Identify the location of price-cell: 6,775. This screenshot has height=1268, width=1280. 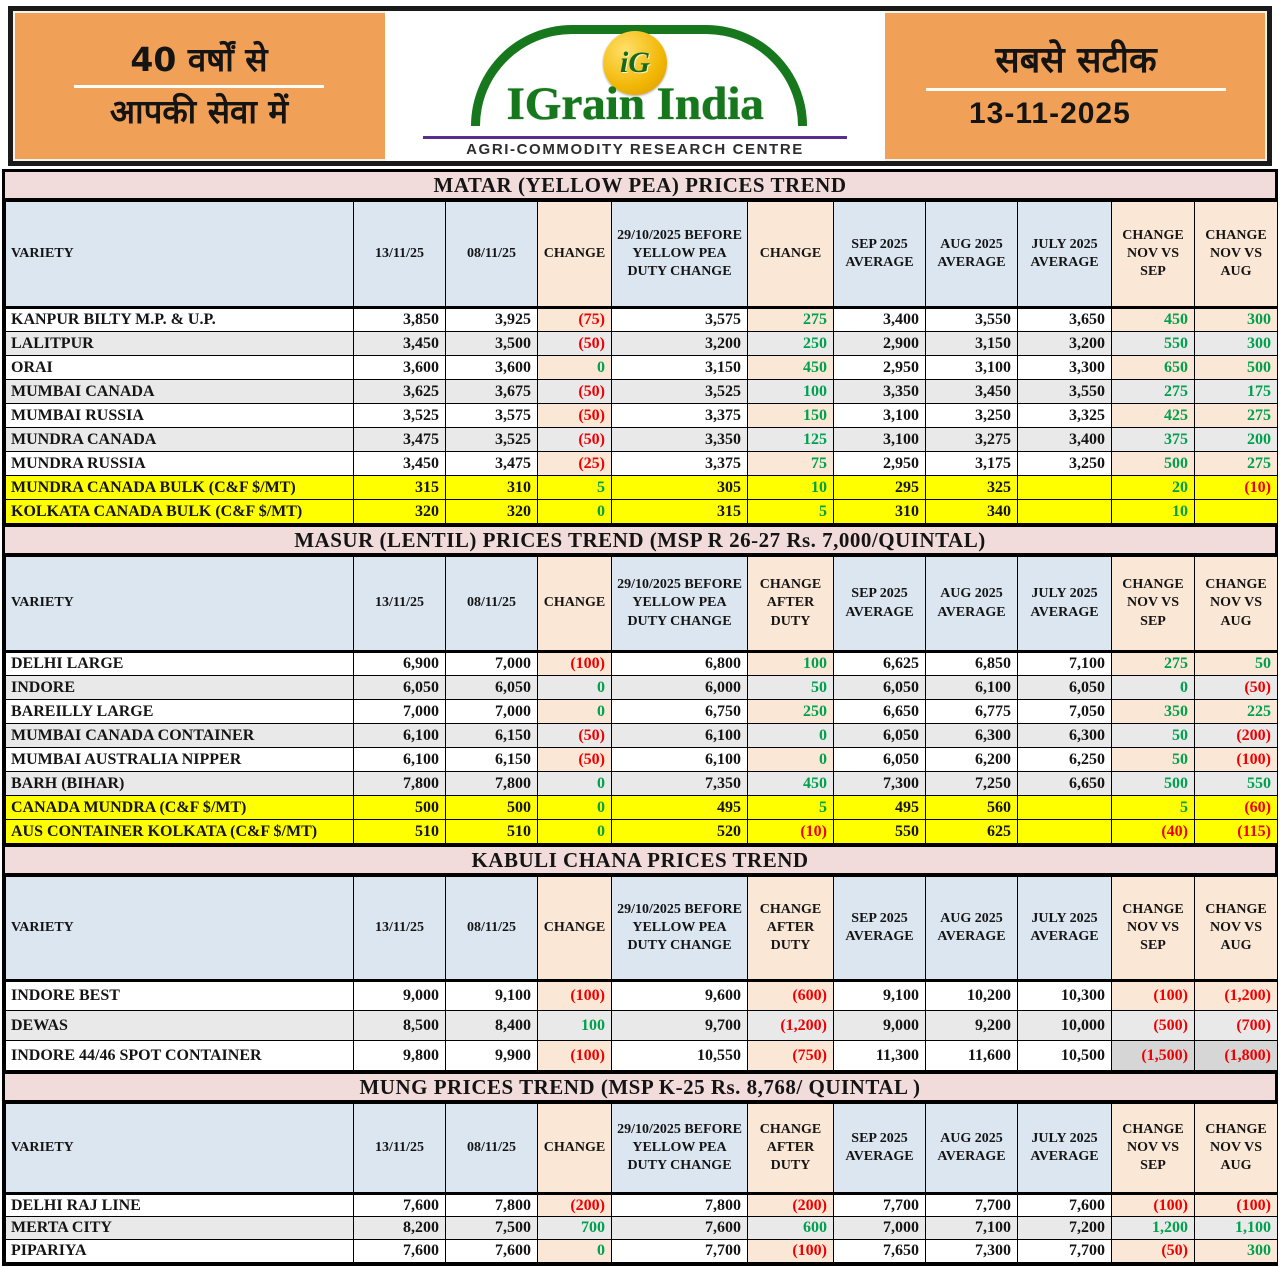
(971, 711).